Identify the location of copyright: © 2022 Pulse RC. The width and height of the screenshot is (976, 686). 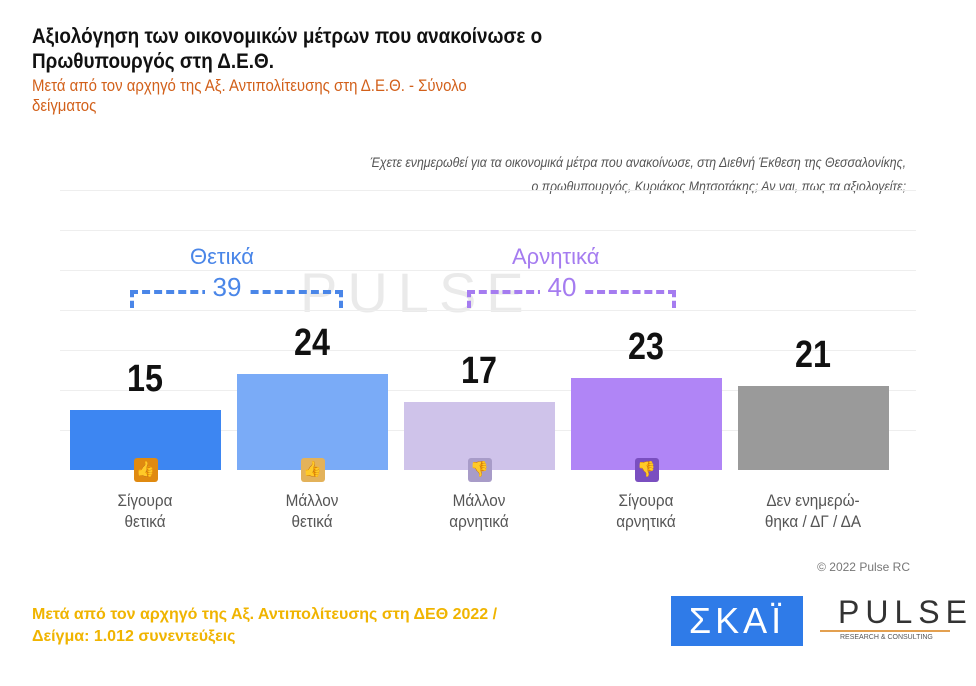
(863, 567).